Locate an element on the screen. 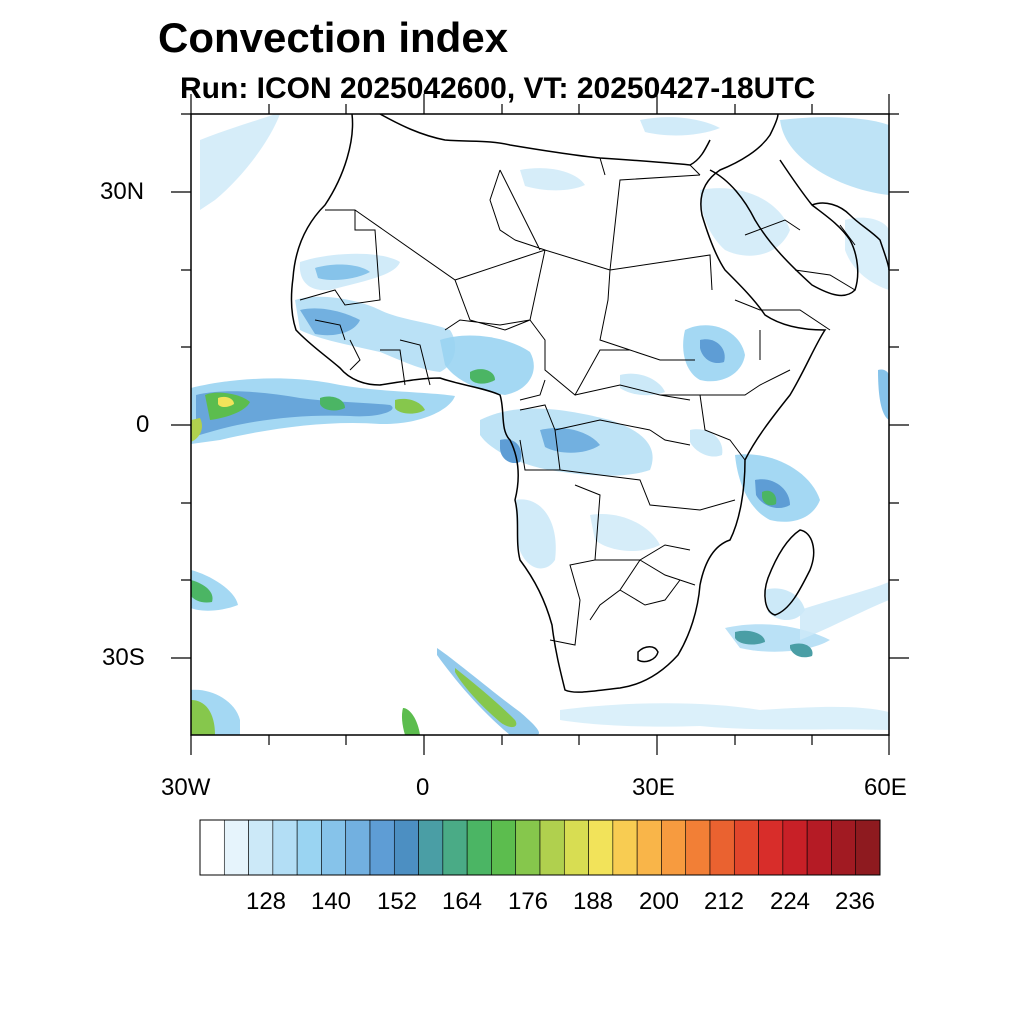  top-minor-ticks is located at coordinates (540, 109).